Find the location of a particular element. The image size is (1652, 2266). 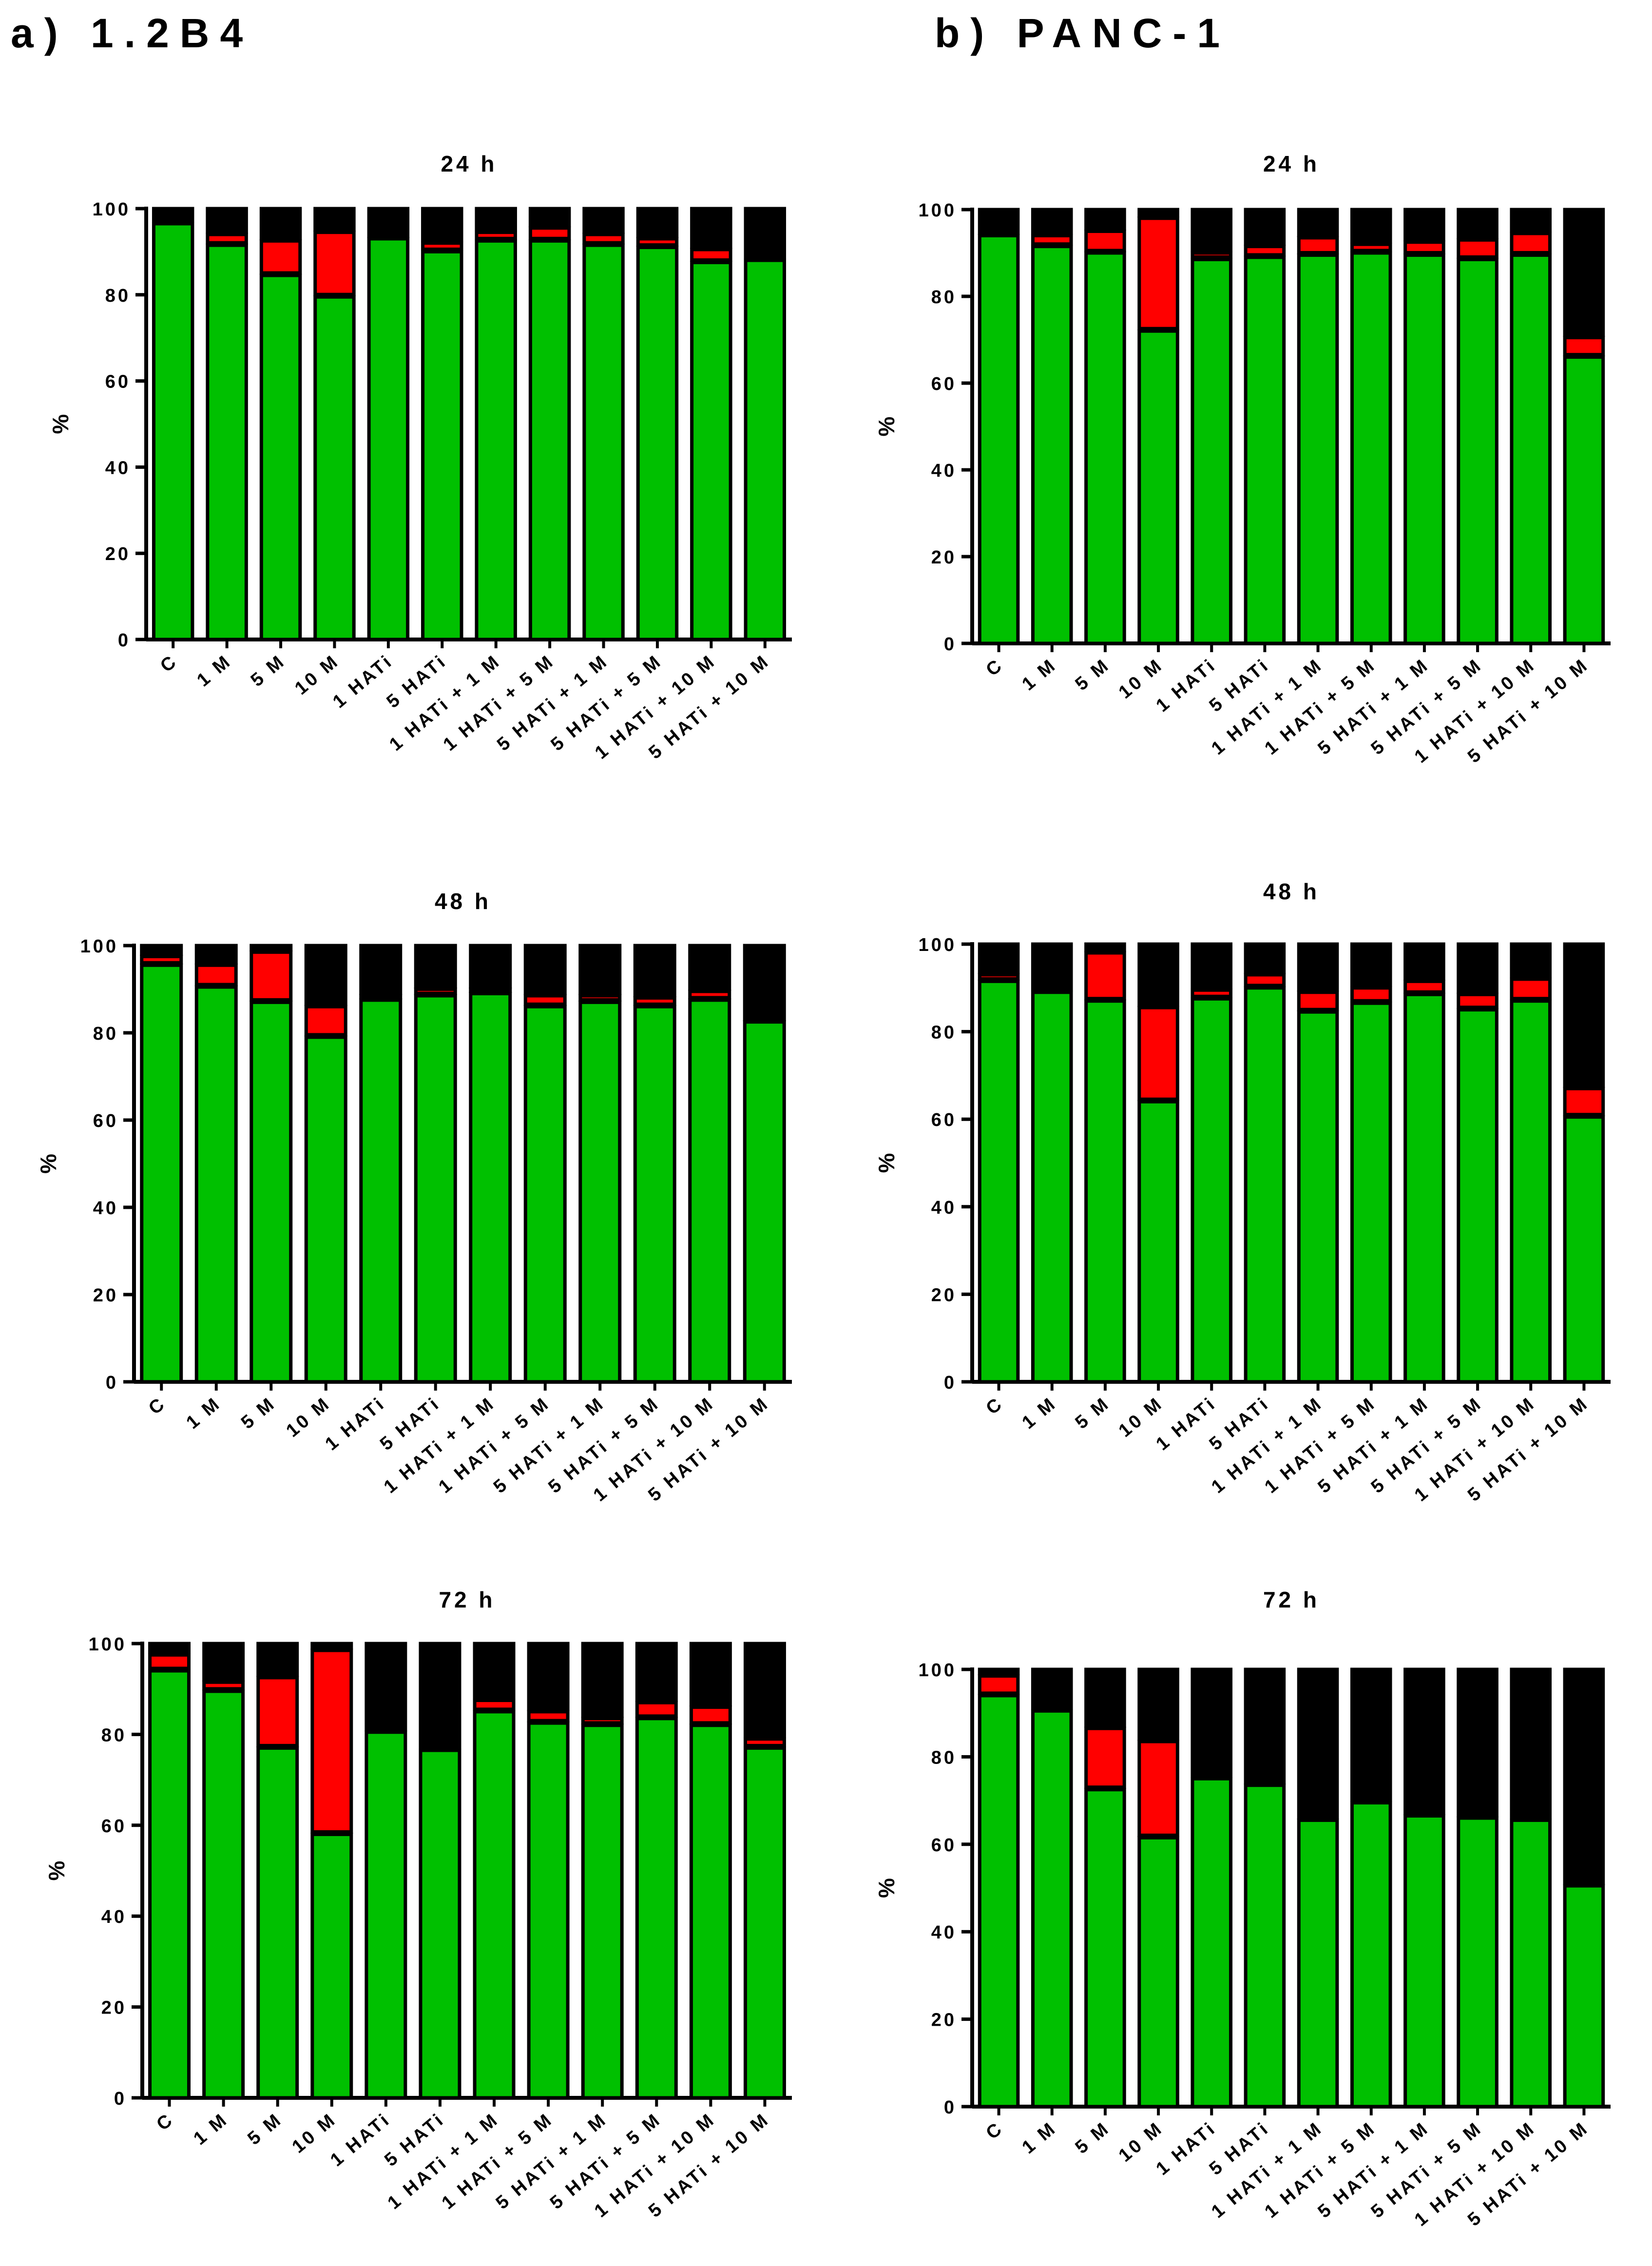

chart-title: 72 h is located at coordinates (1291, 1599).